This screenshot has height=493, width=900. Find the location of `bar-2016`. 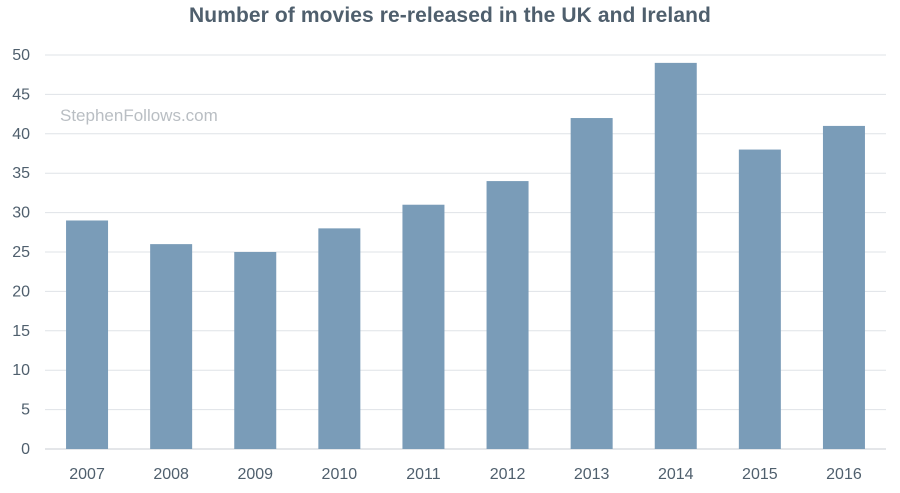

bar-2016 is located at coordinates (843, 287).